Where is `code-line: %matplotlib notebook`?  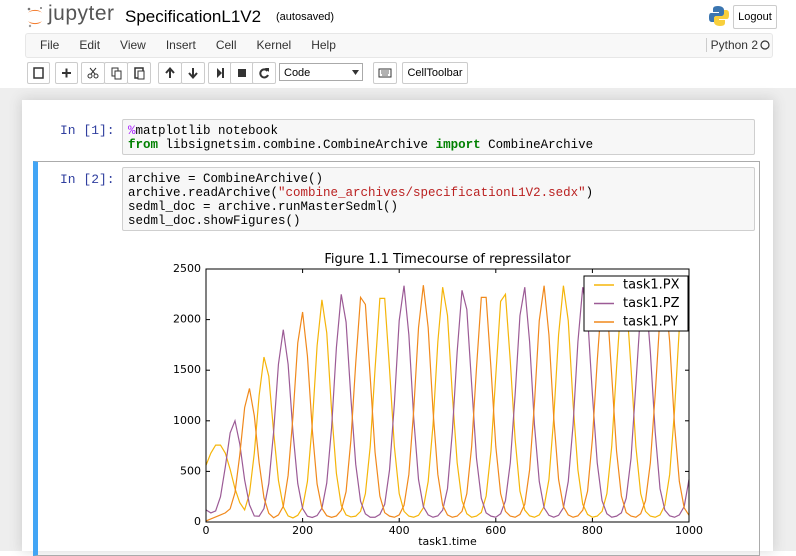 code-line: %matplotlib notebook is located at coordinates (438, 131).